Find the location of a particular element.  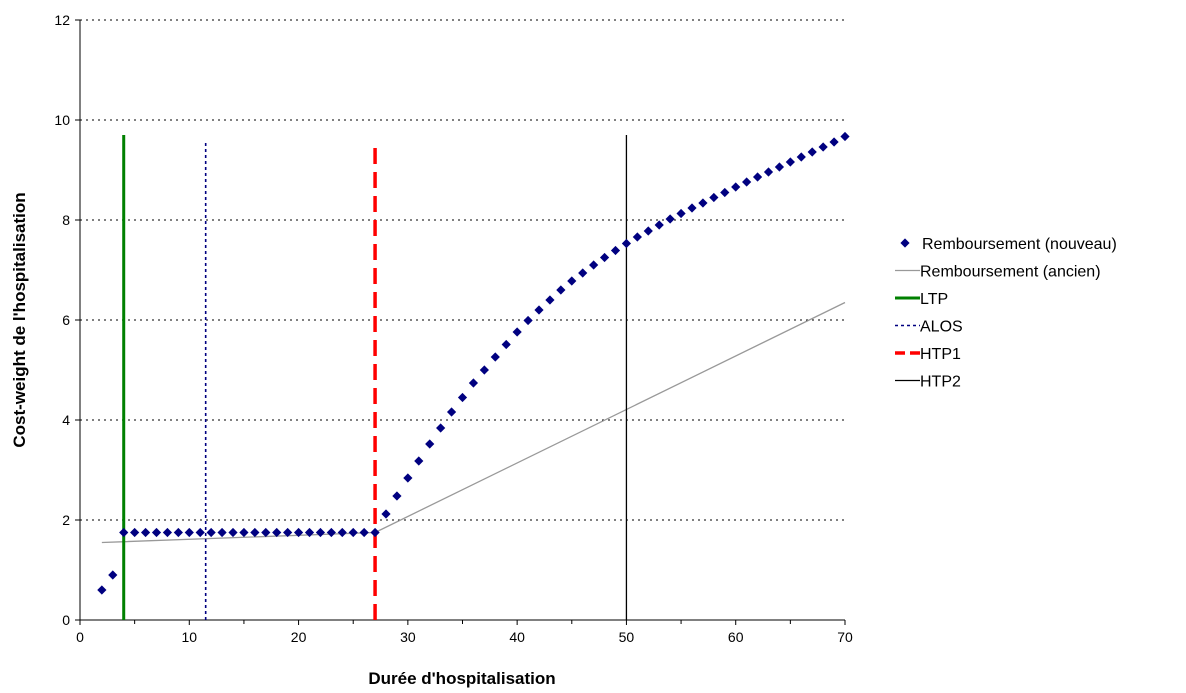

y-tick-label-0: 0 is located at coordinates (66, 620).